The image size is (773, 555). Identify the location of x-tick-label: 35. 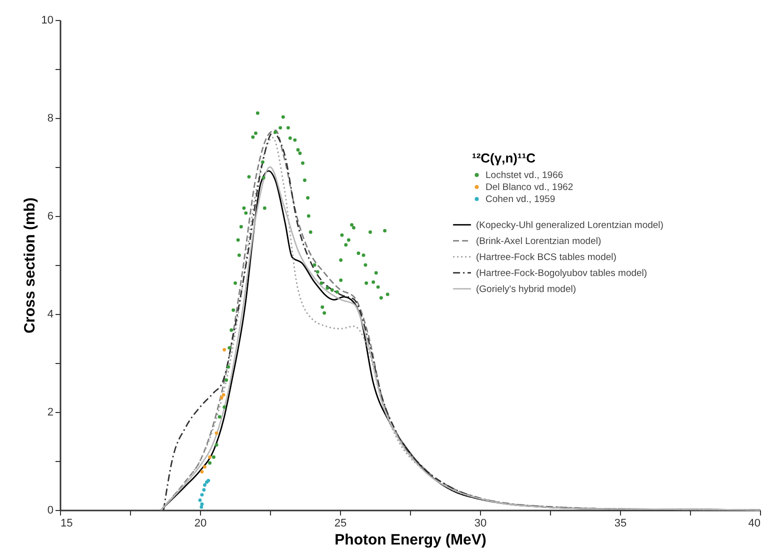
(620, 524).